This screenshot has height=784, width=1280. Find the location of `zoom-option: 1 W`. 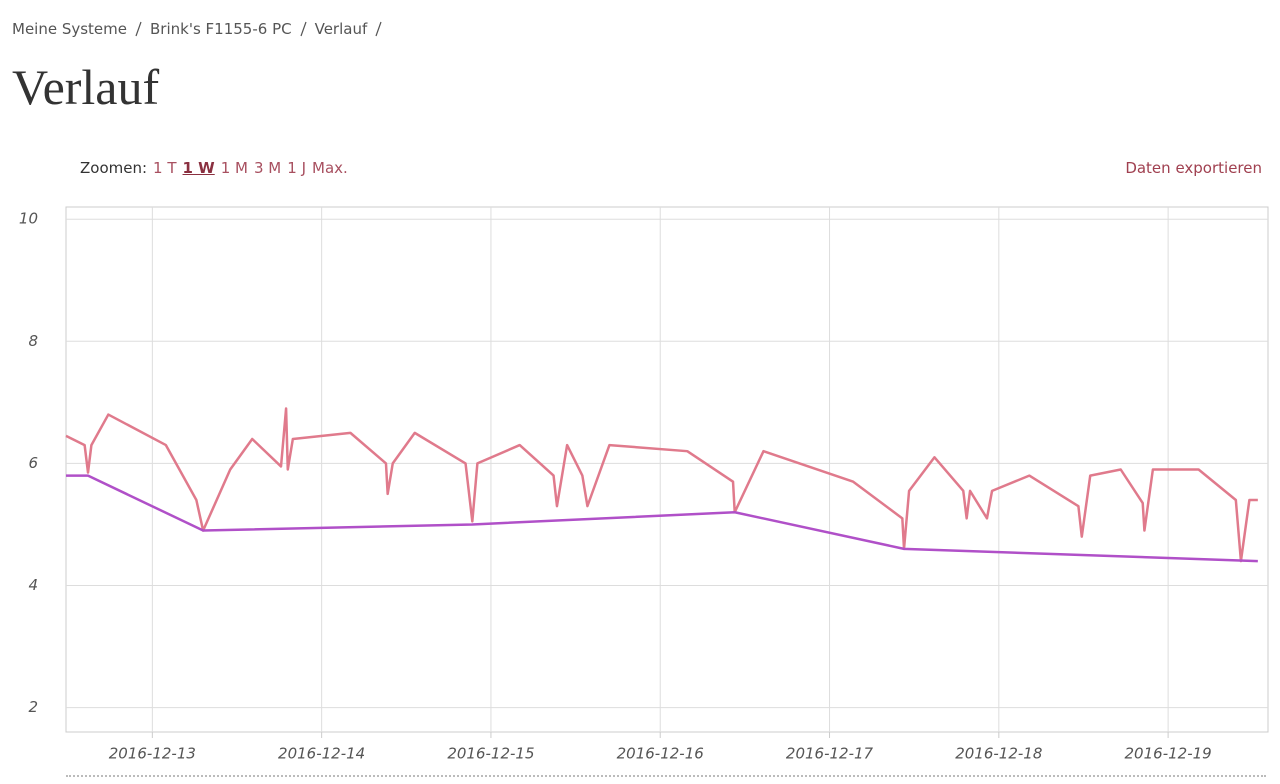

zoom-option: 1 W is located at coordinates (198, 168).